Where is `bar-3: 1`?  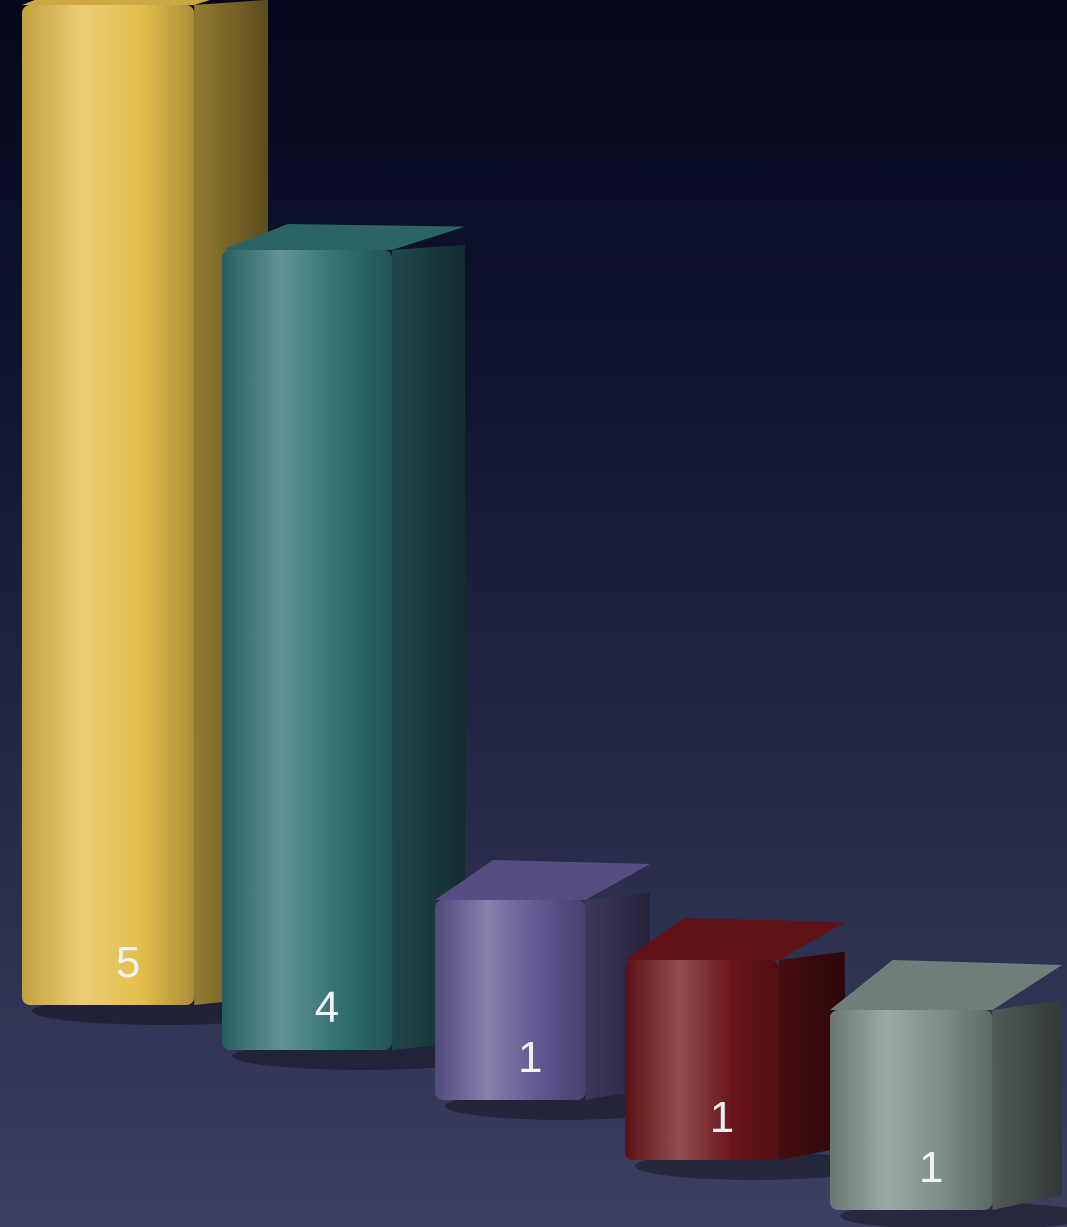
bar-3: 1 is located at coordinates (557, 990).